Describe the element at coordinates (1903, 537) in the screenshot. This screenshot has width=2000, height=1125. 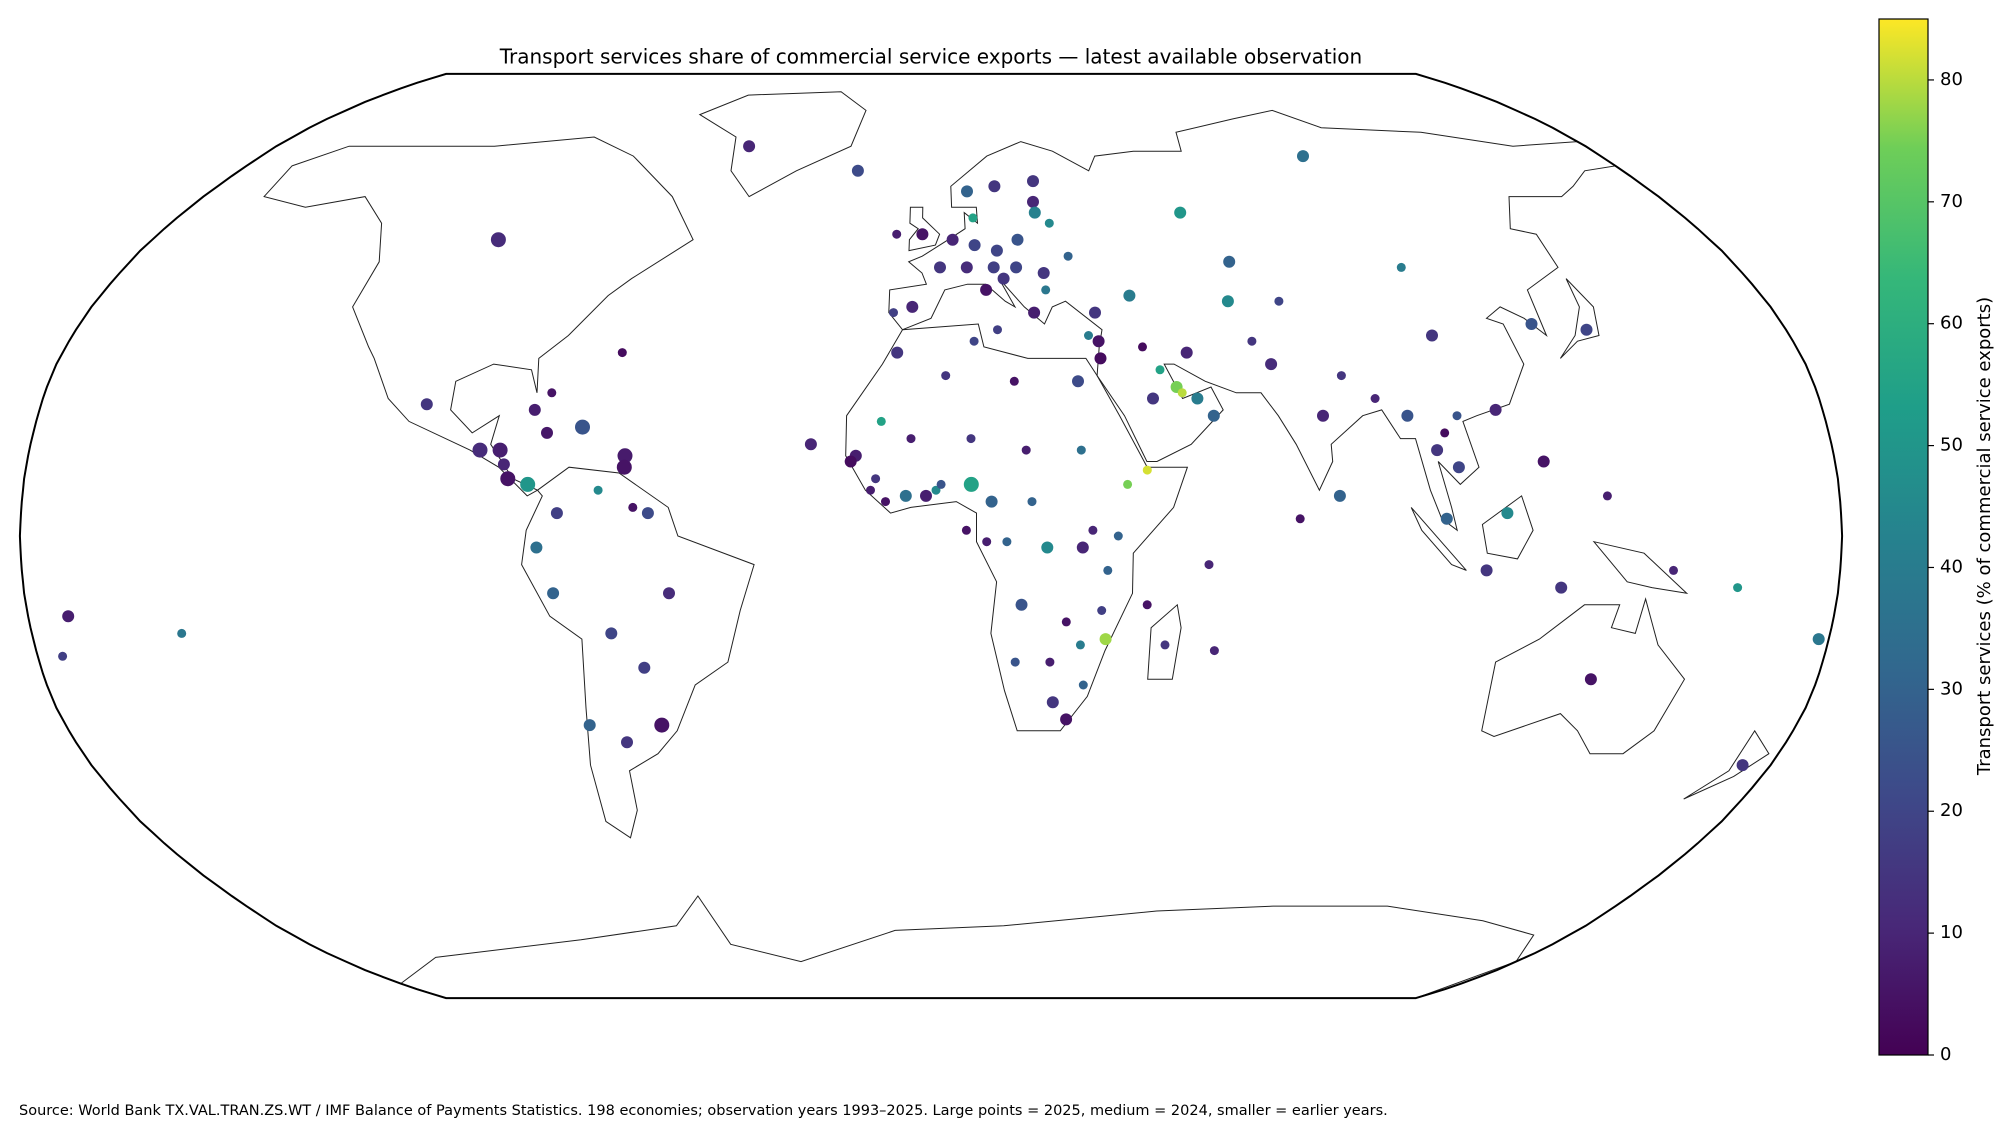
I see `colorbar-gradient` at that location.